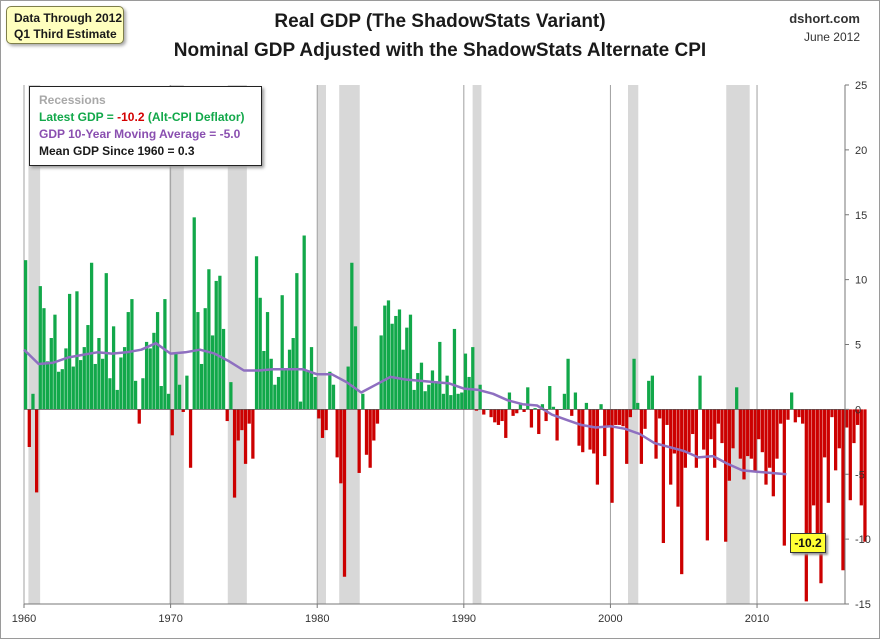 Image resolution: width=880 pixels, height=639 pixels. I want to click on y-tick-label: 20, so click(861, 151).